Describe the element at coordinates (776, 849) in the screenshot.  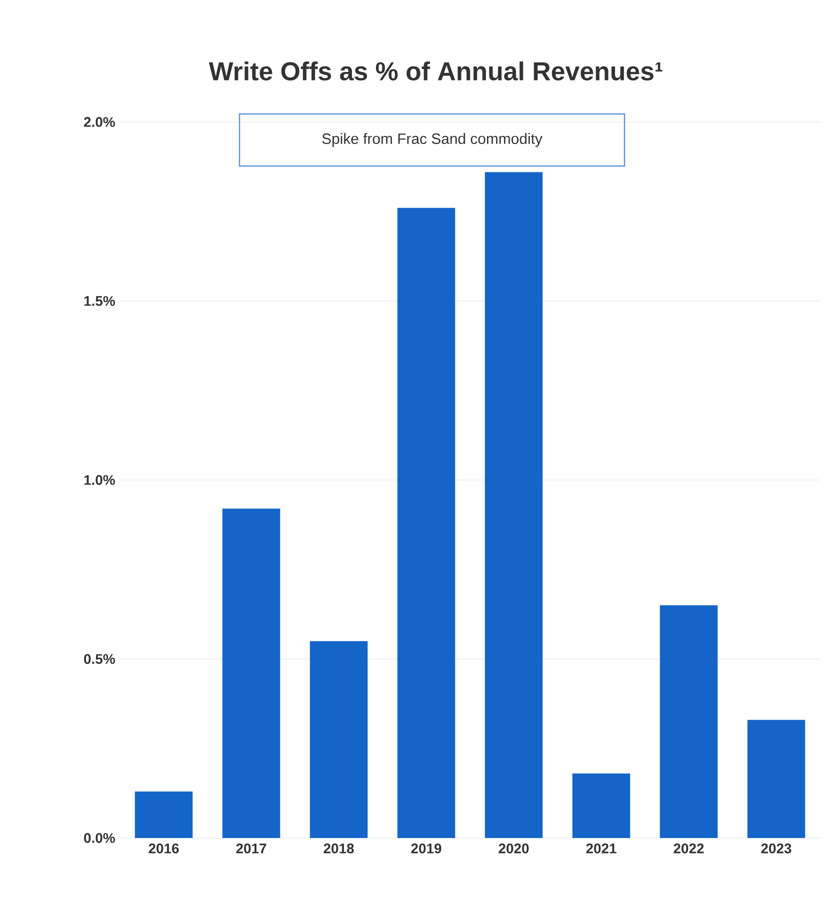
I see `x-tick-label: 2023` at that location.